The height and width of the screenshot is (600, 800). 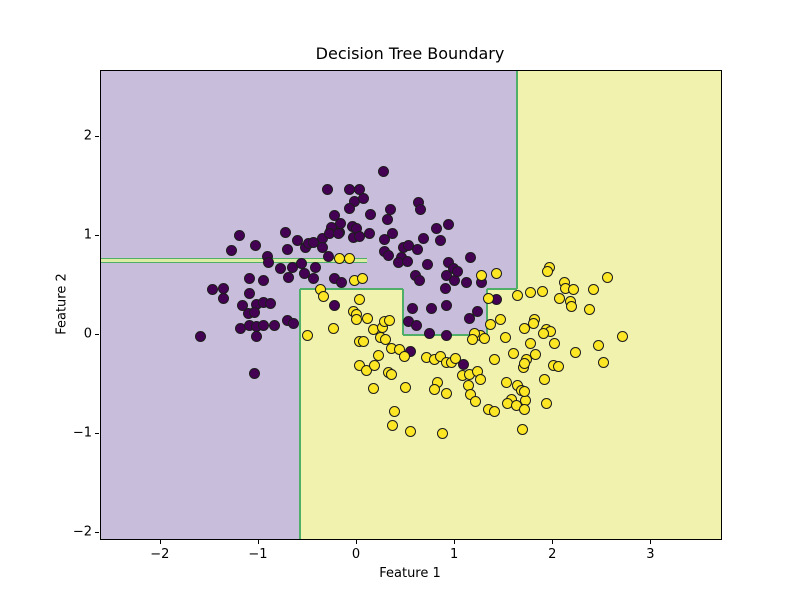 What do you see at coordinates (87, 136) in the screenshot?
I see `y-tick-label: 2` at bounding box center [87, 136].